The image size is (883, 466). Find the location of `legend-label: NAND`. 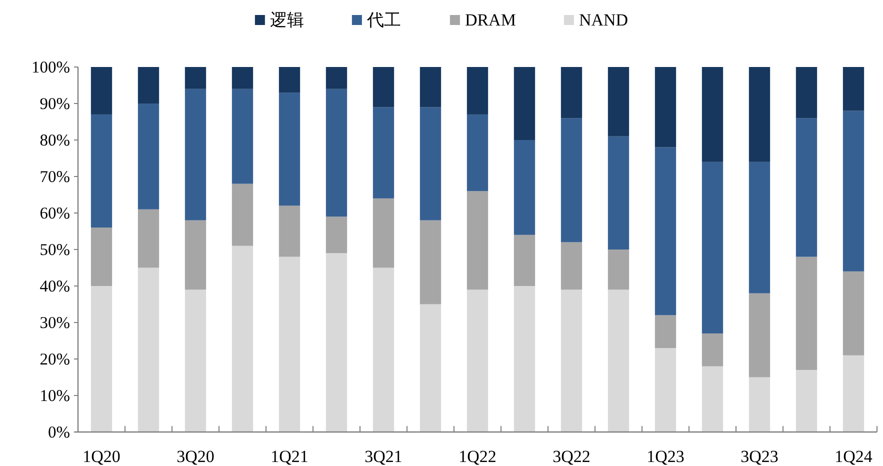

legend-label: NAND is located at coordinates (603, 20).